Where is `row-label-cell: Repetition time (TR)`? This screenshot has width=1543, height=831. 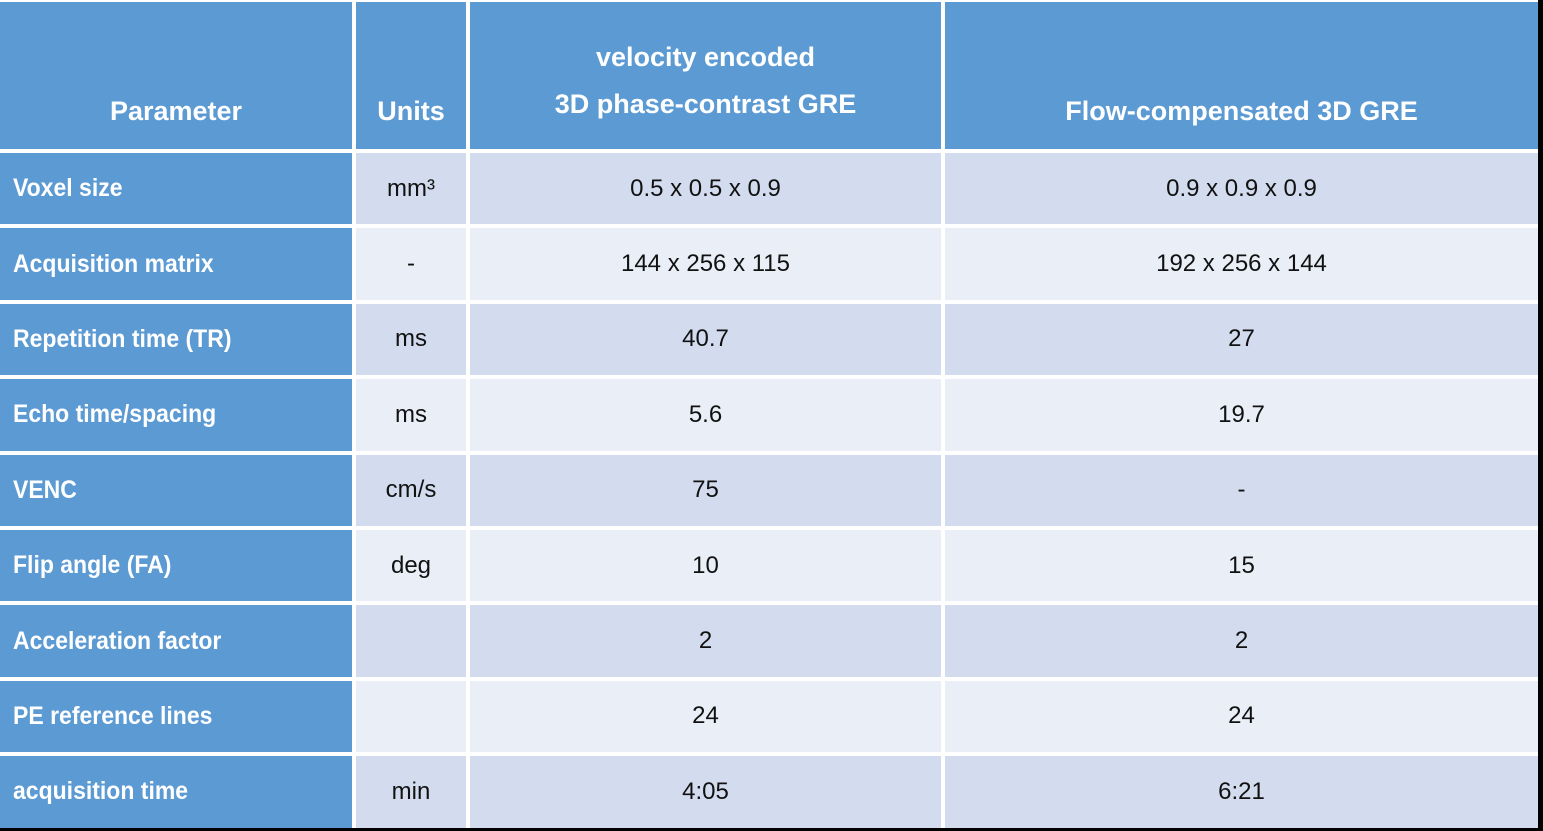 row-label-cell: Repetition time (TR) is located at coordinates (176, 339).